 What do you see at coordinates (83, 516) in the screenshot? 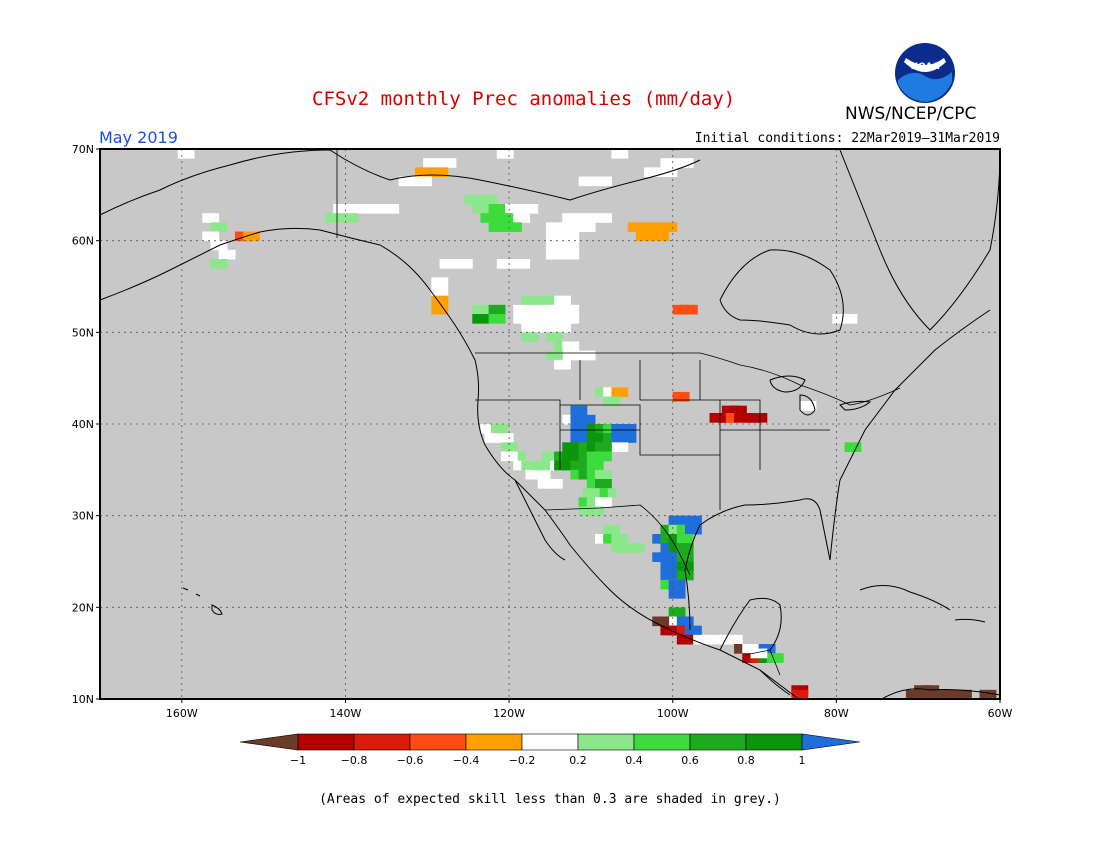
I see `lat-tick-label: 30N` at bounding box center [83, 516].